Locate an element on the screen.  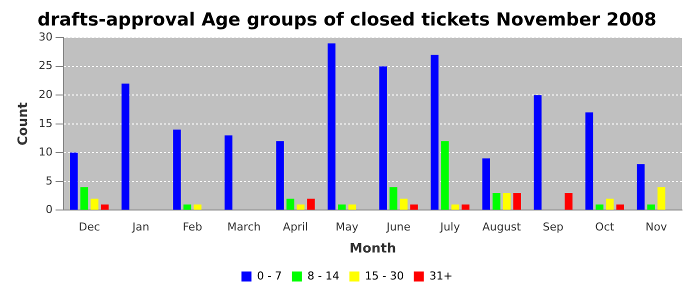
x-tick-label: Nov is located at coordinates (657, 227).